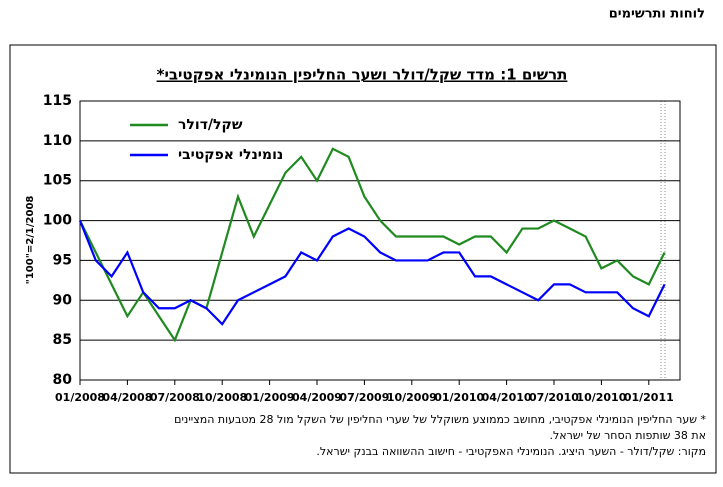 This screenshot has height=487, width=723. Describe the element at coordinates (459, 397) in the screenshot. I see `x-tick-label: 01/2010` at that location.